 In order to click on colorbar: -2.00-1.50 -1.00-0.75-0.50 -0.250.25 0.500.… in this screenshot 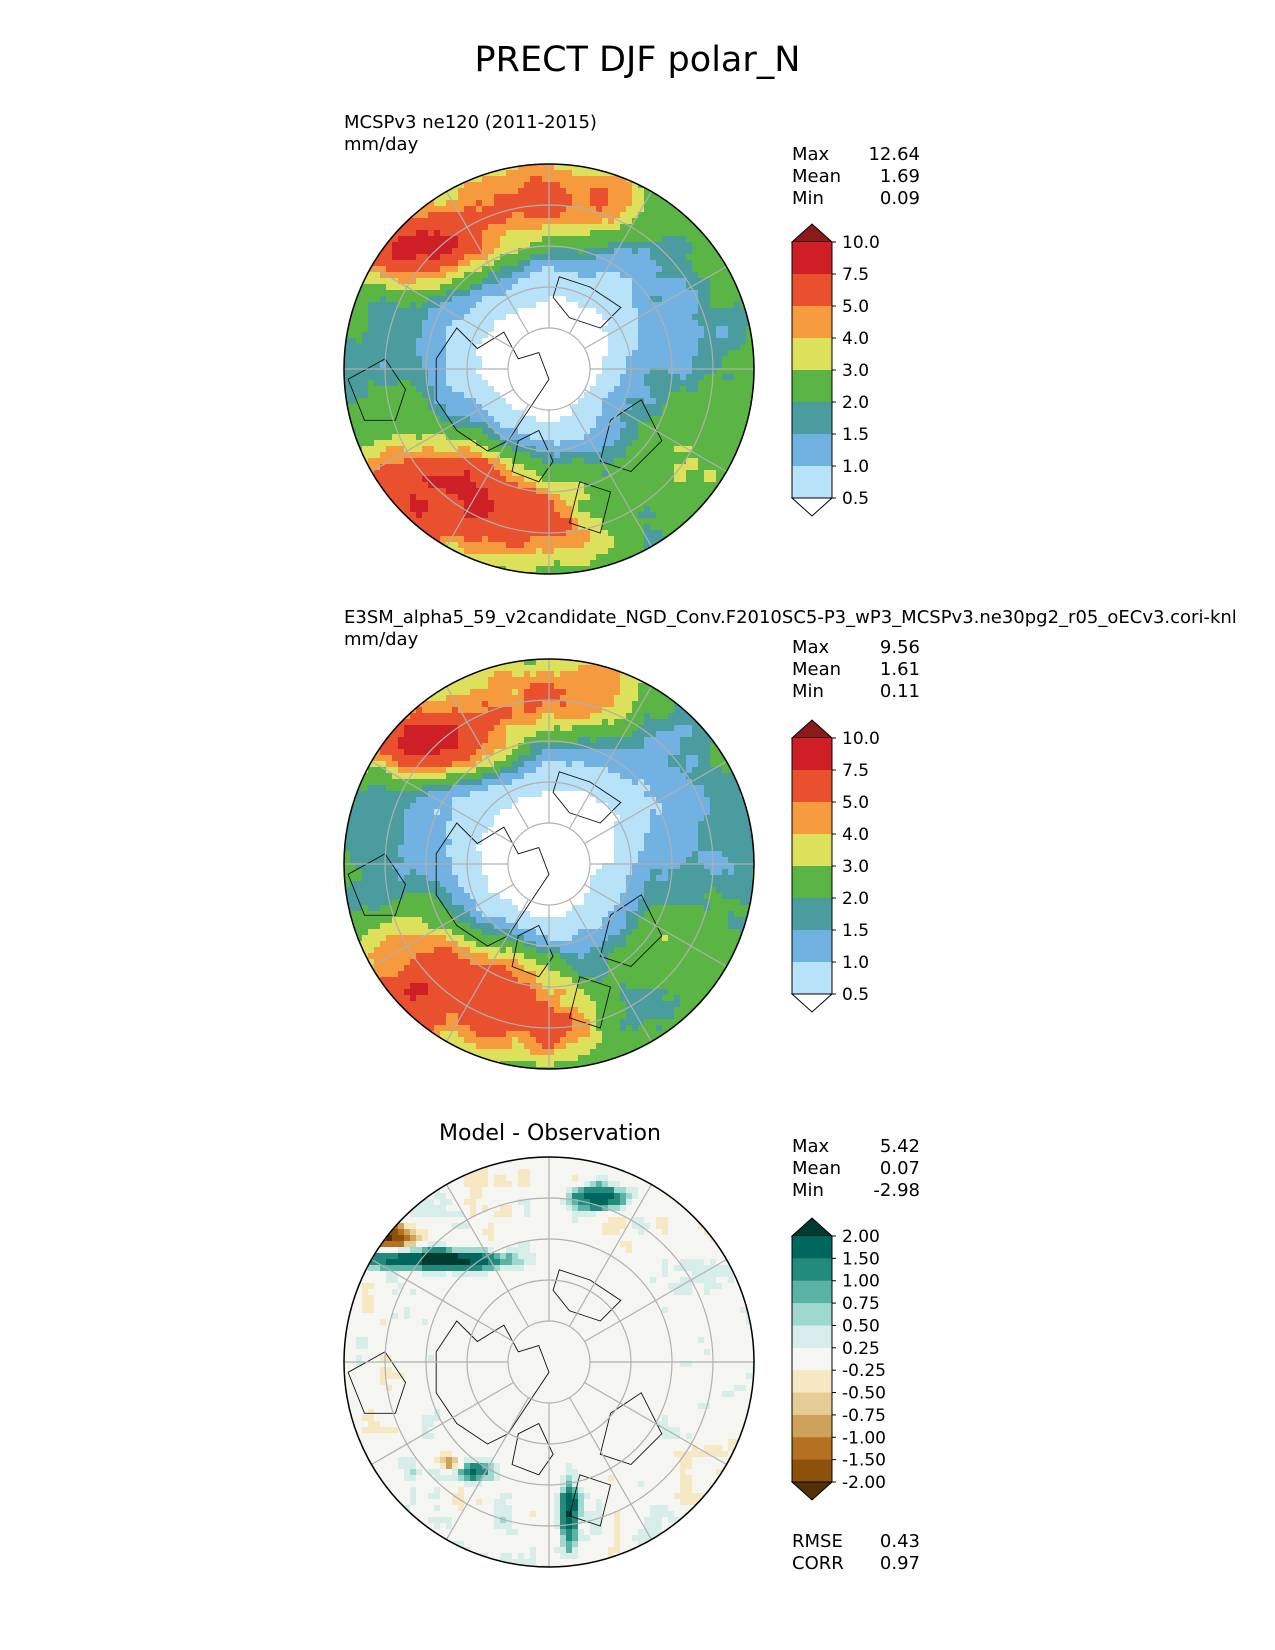, I will do `click(838, 1359)`.